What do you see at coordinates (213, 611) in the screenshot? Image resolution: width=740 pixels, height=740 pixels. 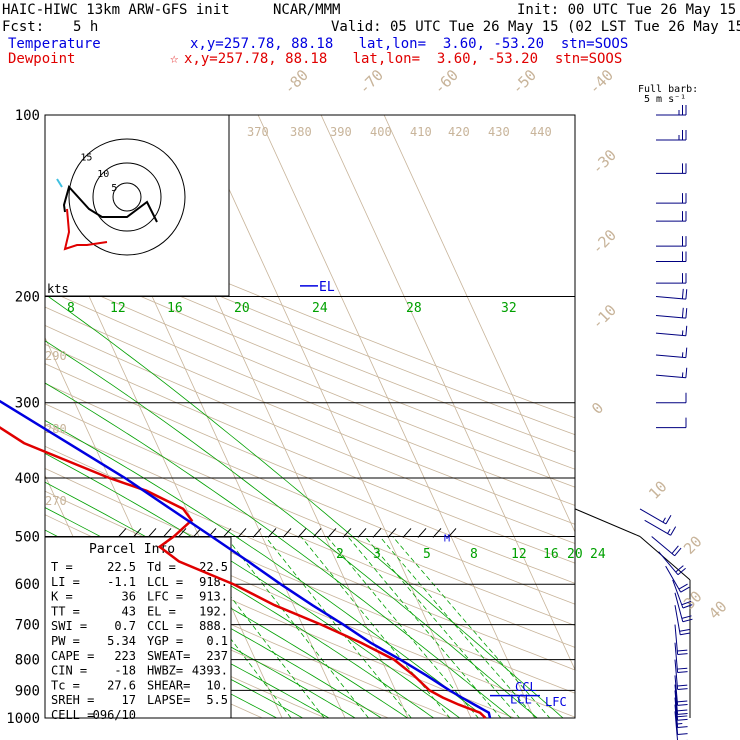 I see `parcel-value: 192.` at bounding box center [213, 611].